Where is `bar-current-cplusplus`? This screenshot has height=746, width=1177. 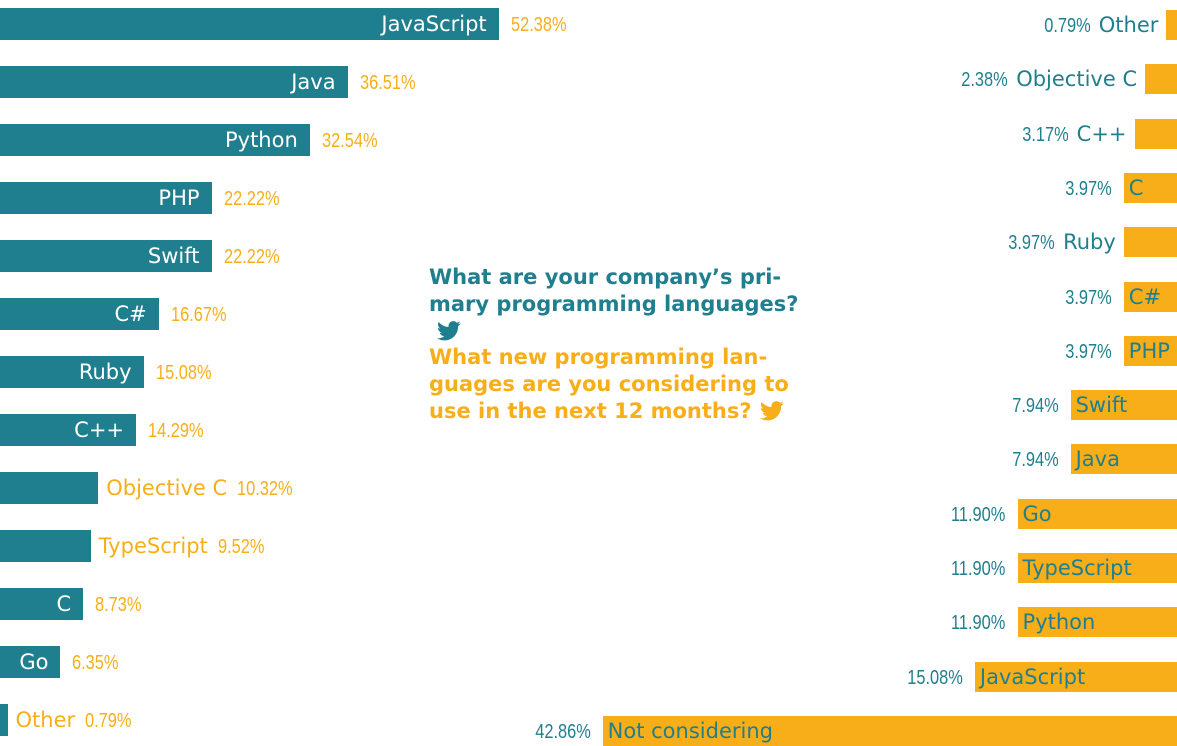 bar-current-cplusplus is located at coordinates (68, 430).